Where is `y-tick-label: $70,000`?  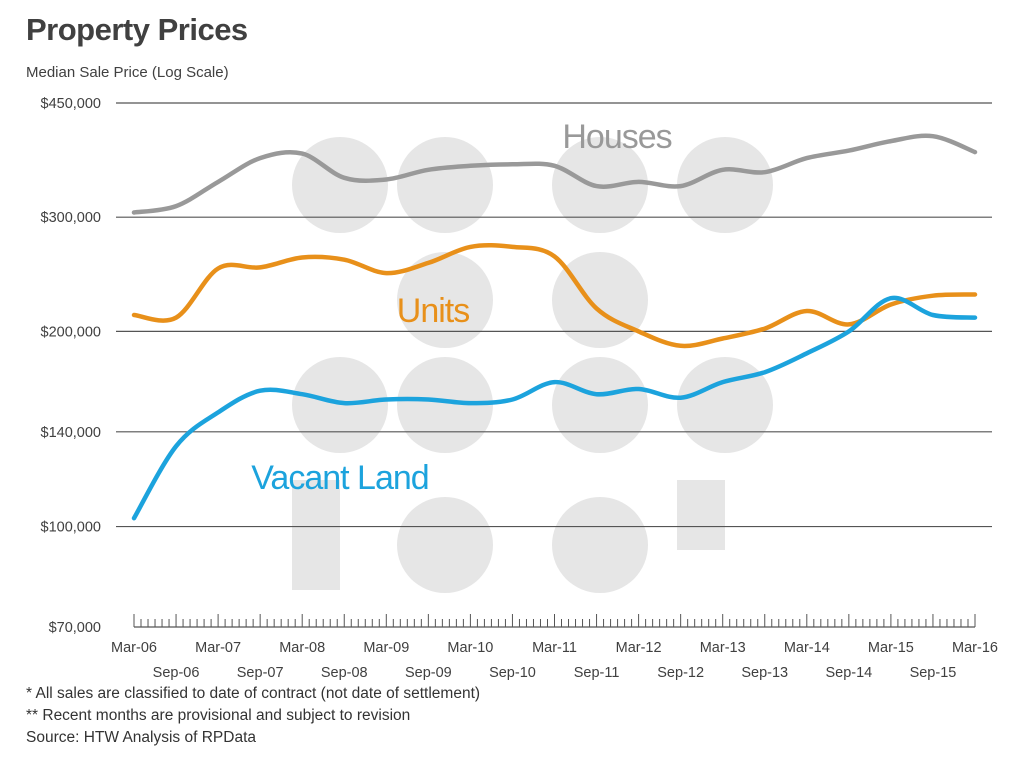 y-tick-label: $70,000 is located at coordinates (75, 628).